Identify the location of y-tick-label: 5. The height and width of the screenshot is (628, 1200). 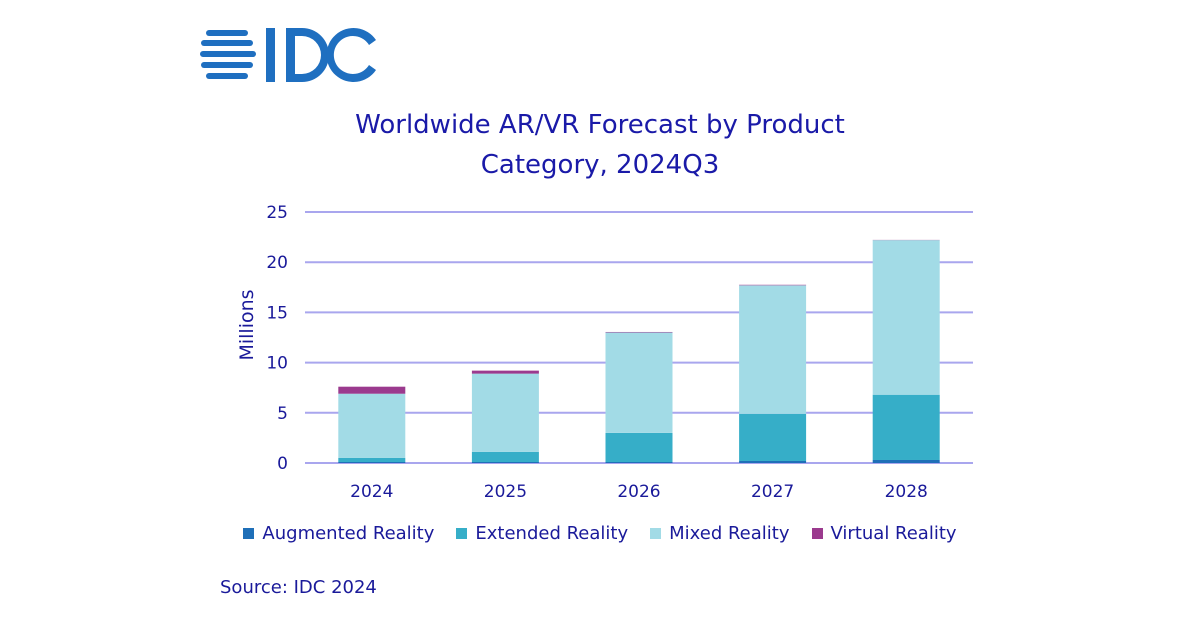
(282, 414).